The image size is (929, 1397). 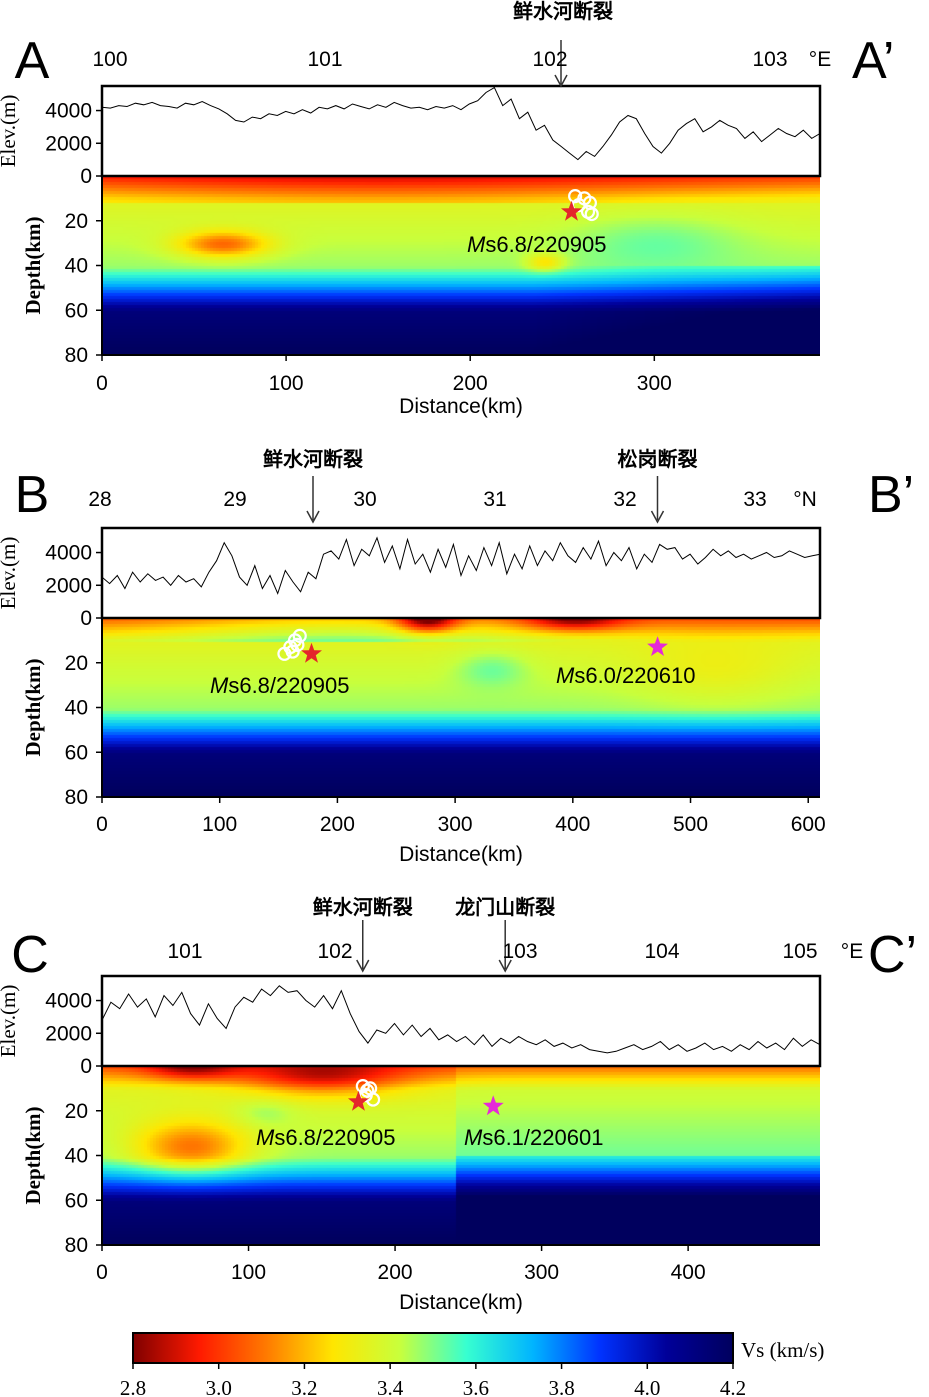 I want to click on top-tick-label: 104, so click(x=661, y=951).